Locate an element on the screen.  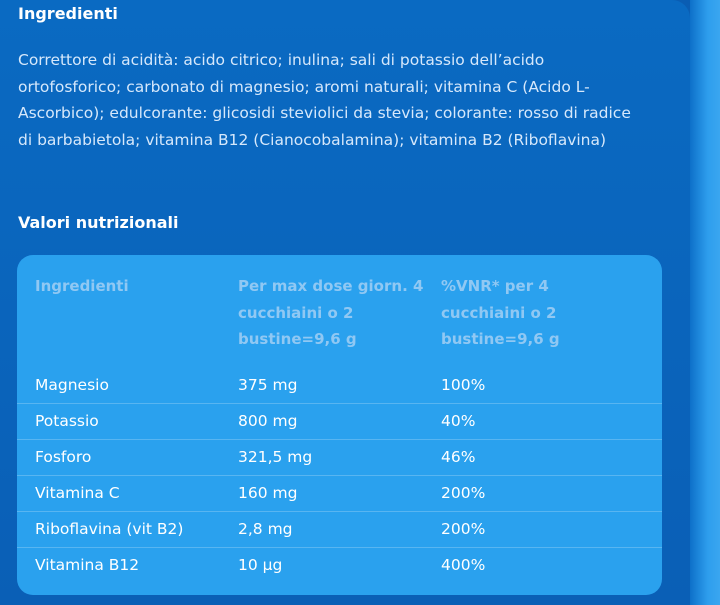
row-amount: 375 mg is located at coordinates (268, 385).